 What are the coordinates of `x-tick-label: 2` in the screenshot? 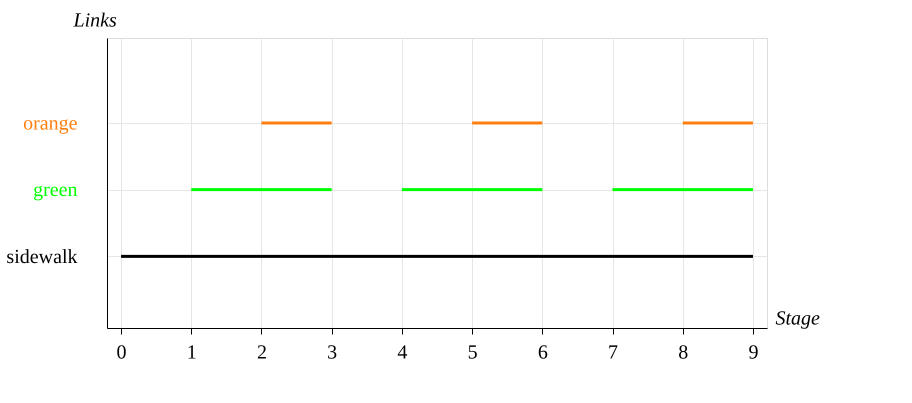 It's located at (261, 353).